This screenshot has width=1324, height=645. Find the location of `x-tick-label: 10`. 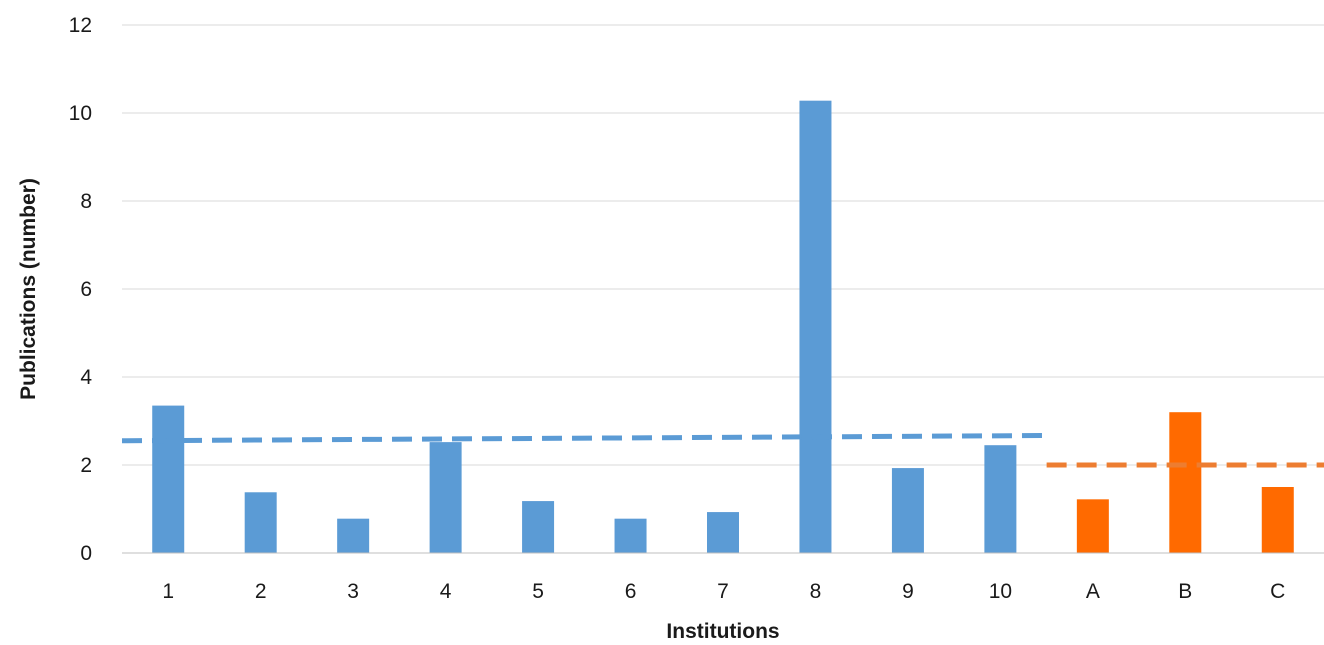

x-tick-label: 10 is located at coordinates (1000, 591).